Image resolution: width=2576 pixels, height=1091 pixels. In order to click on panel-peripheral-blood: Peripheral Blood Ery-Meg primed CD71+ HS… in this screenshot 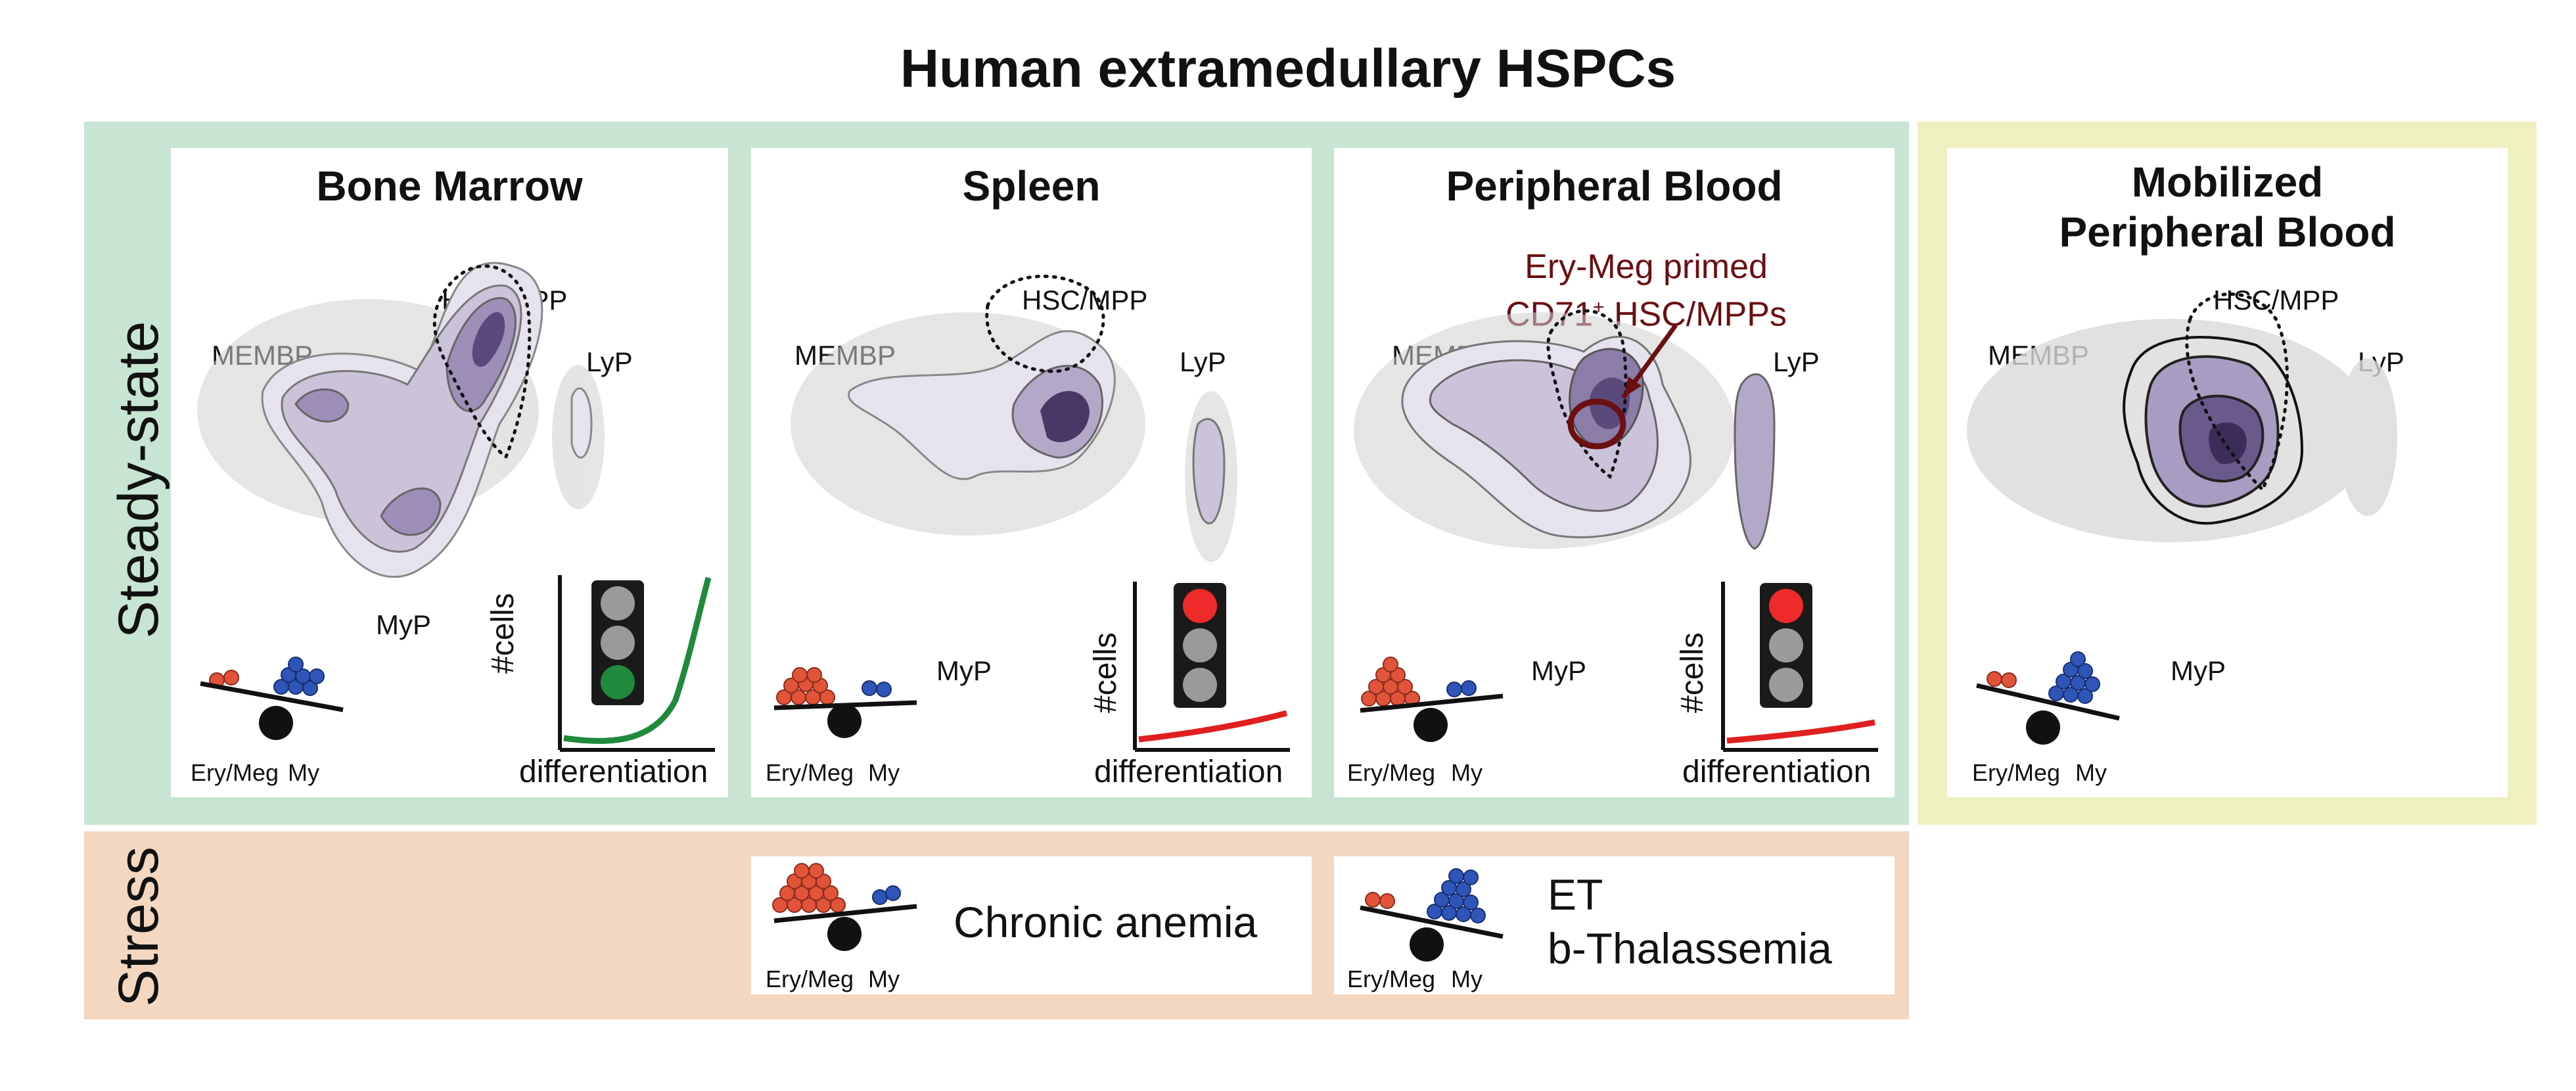, I will do `click(1614, 473)`.